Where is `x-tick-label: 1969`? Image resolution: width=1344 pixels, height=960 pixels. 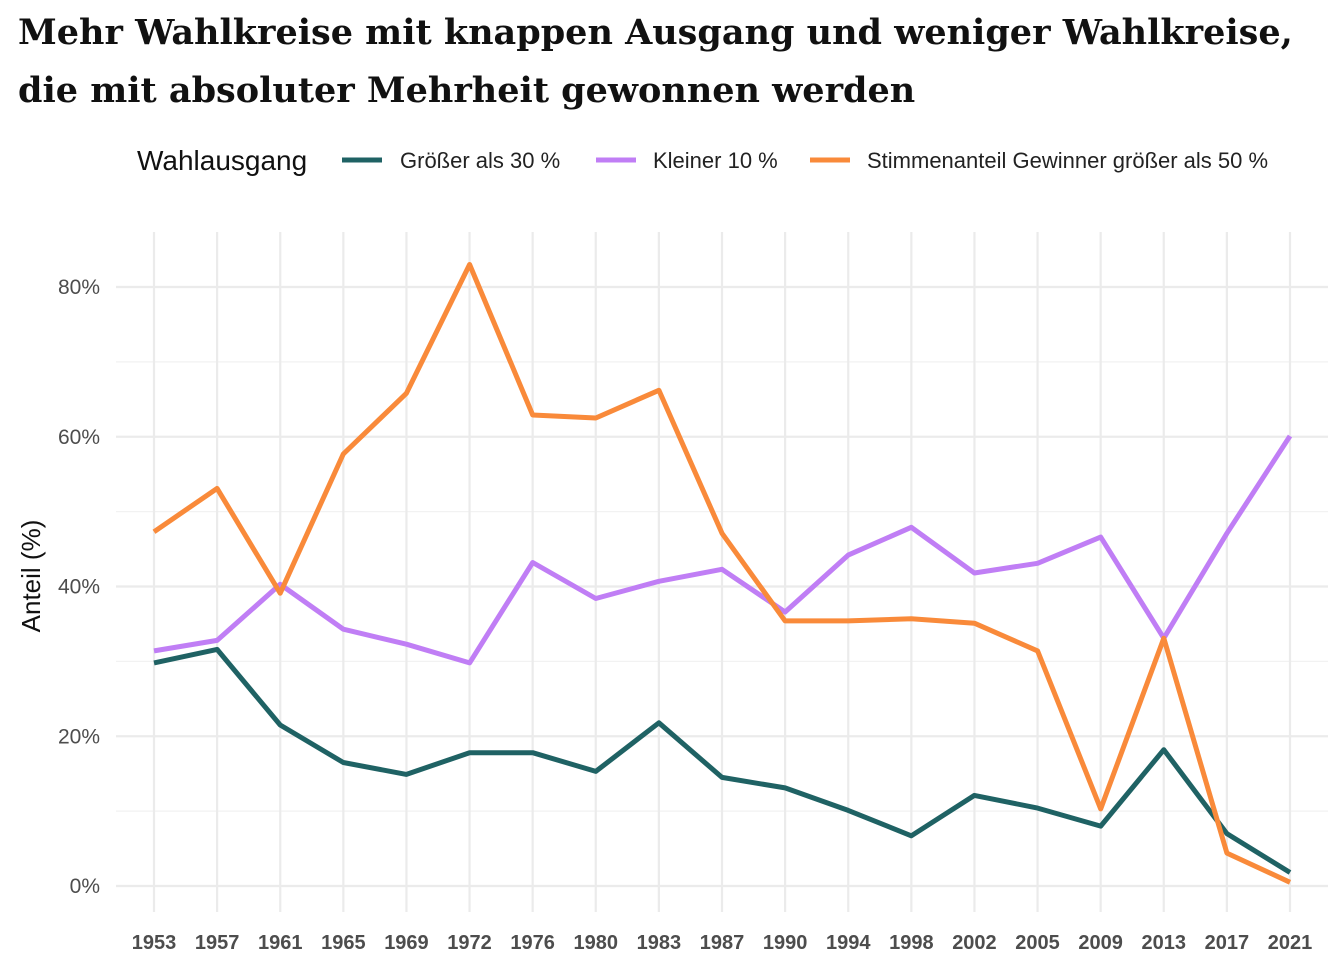
x-tick-label: 1969 is located at coordinates (406, 943).